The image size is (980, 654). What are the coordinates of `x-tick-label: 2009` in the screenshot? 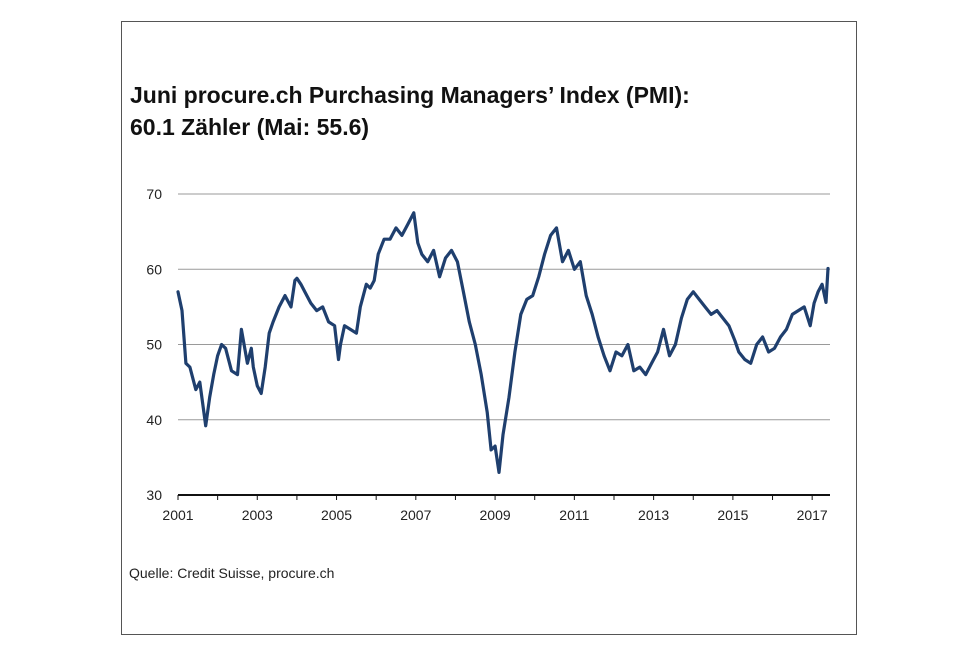 It's located at (495, 515).